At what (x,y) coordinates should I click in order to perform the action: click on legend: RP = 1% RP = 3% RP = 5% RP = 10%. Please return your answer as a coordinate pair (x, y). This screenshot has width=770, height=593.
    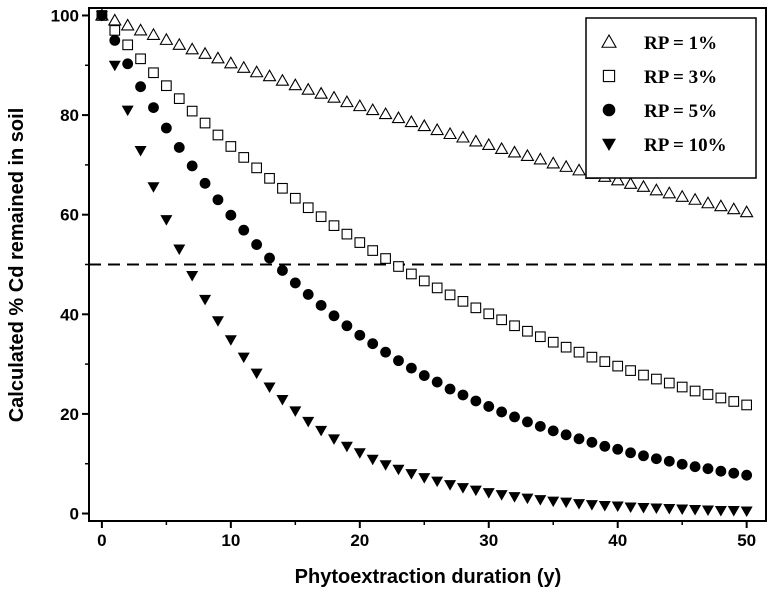
    Looking at the image, I should click on (671, 98).